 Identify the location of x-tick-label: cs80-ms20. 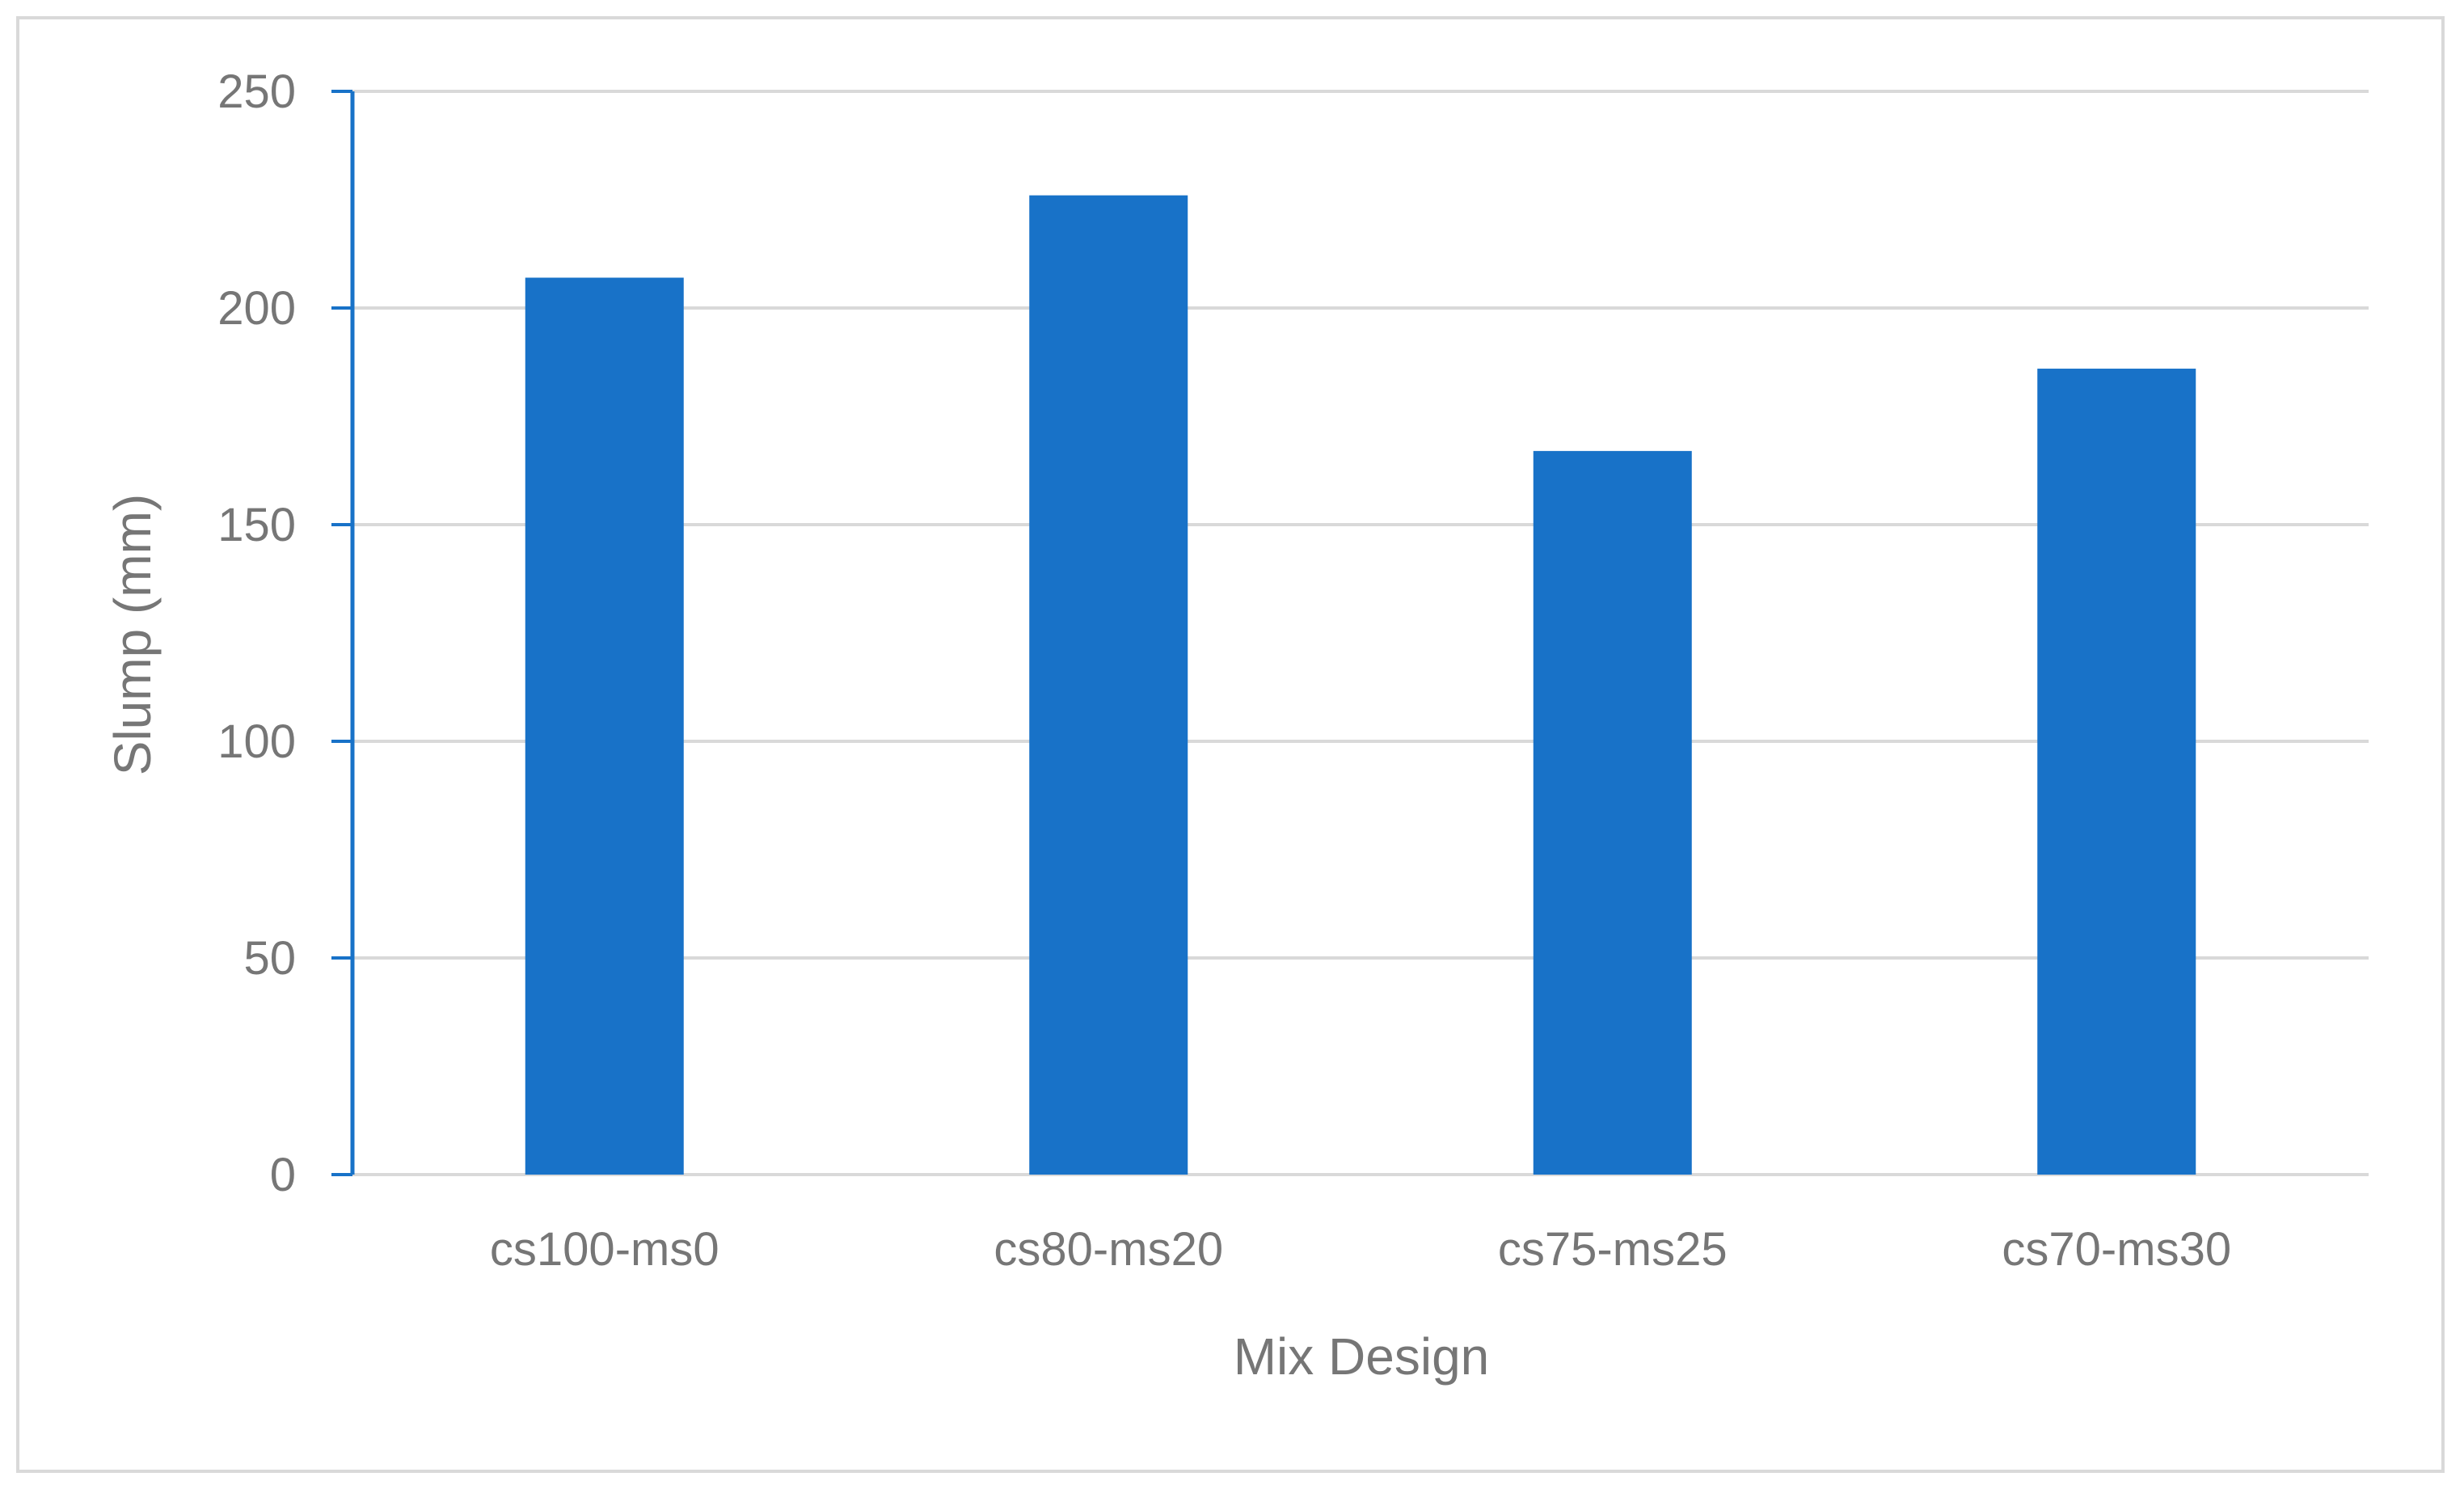
(1109, 1249).